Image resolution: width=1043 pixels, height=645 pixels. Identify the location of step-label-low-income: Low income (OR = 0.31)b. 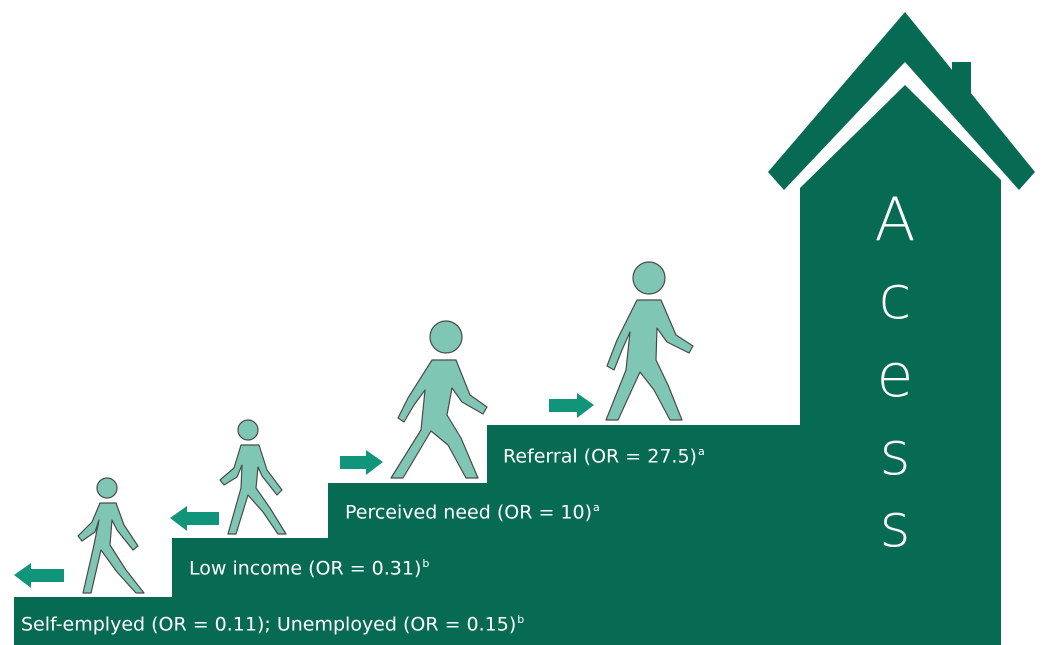
(309, 568).